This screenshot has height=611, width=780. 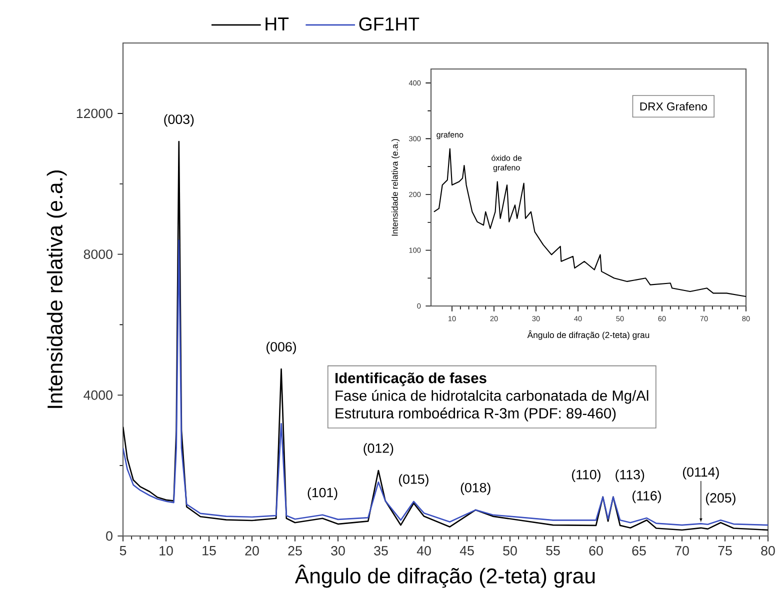 I want to click on x-tick-label: 55, so click(x=553, y=551).